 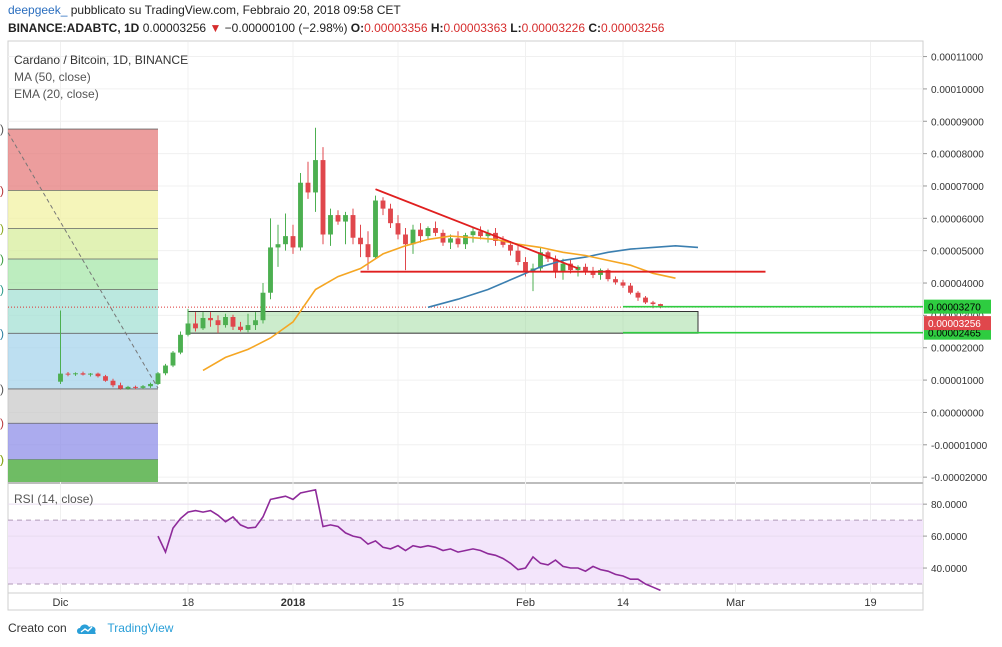 I want to click on x-tick-label: 15, so click(x=398, y=603).